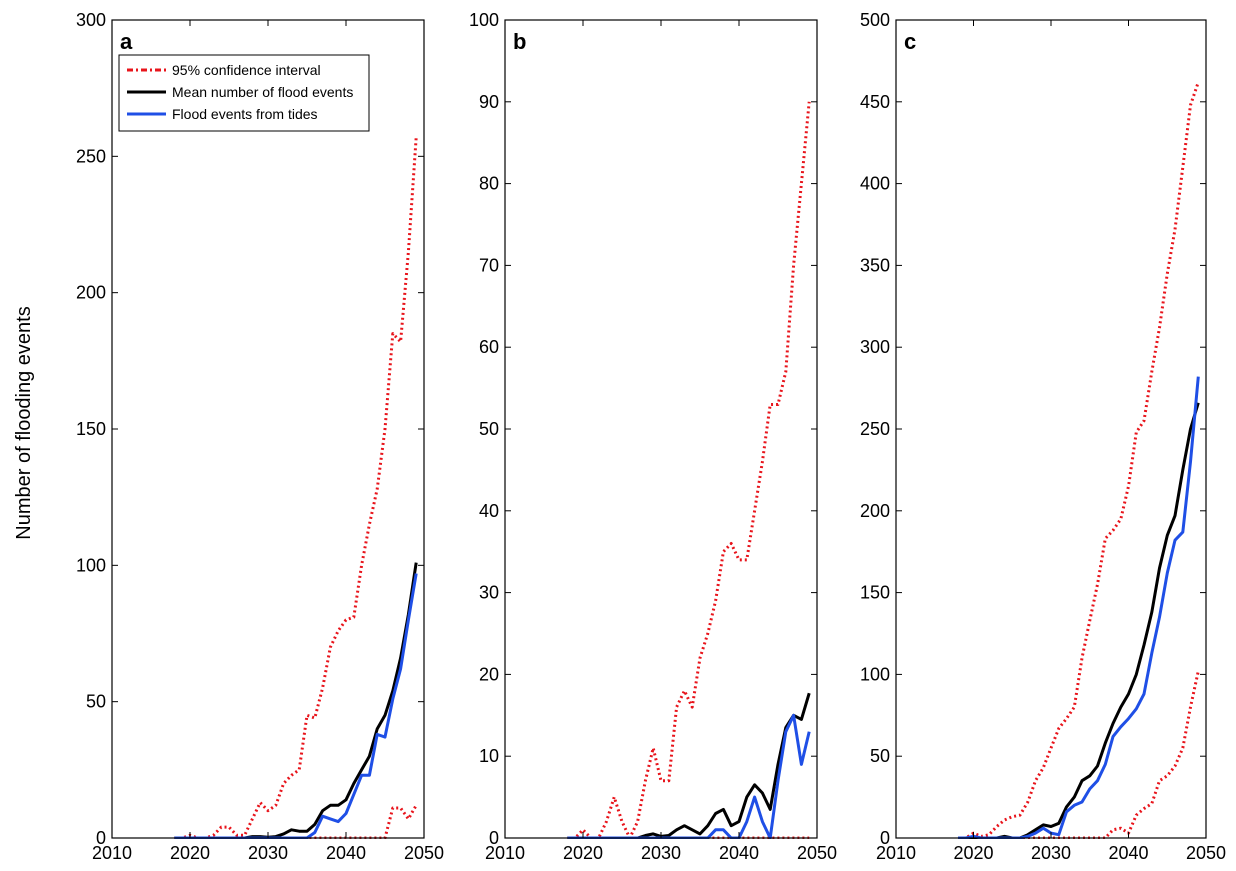  What do you see at coordinates (875, 20) in the screenshot?
I see `y-tick-label: 500` at bounding box center [875, 20].